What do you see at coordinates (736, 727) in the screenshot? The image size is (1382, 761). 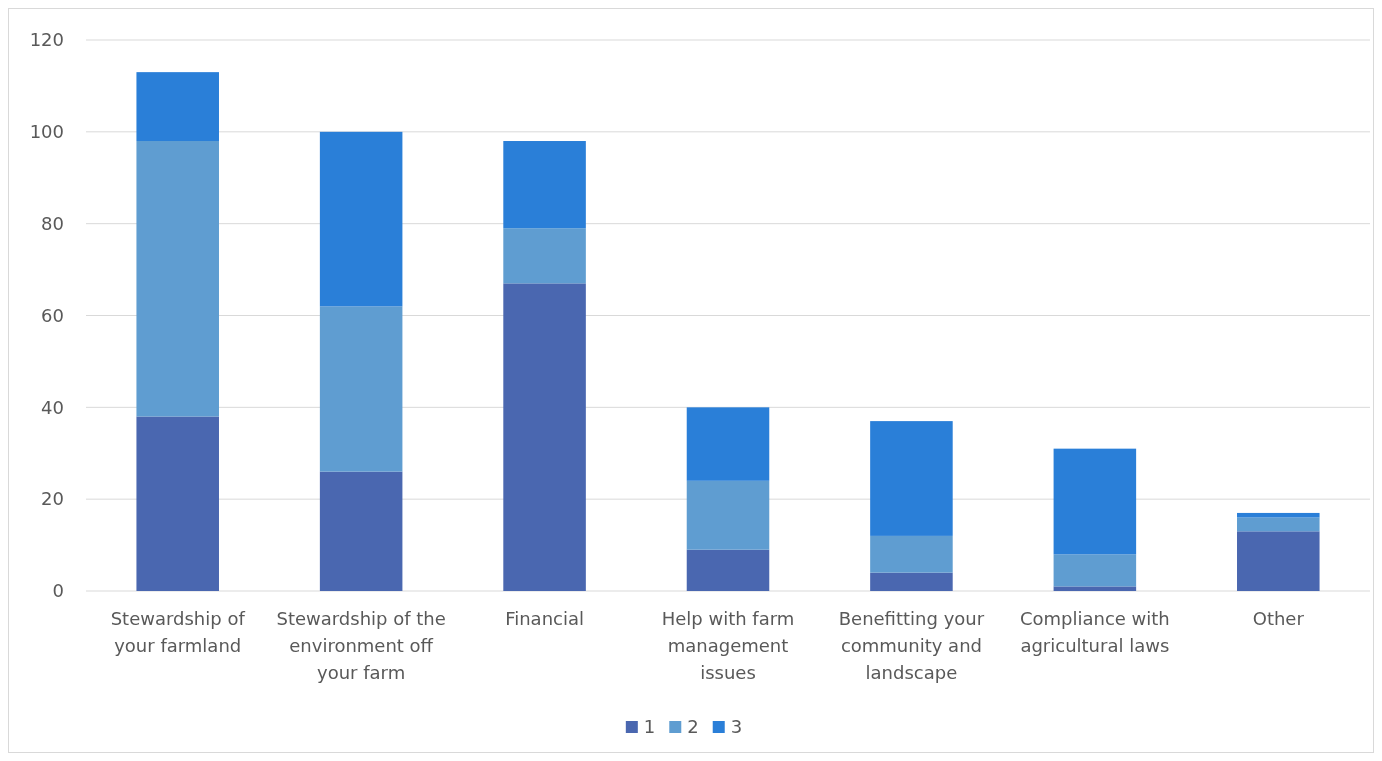 I see `legend-label: 3` at bounding box center [736, 727].